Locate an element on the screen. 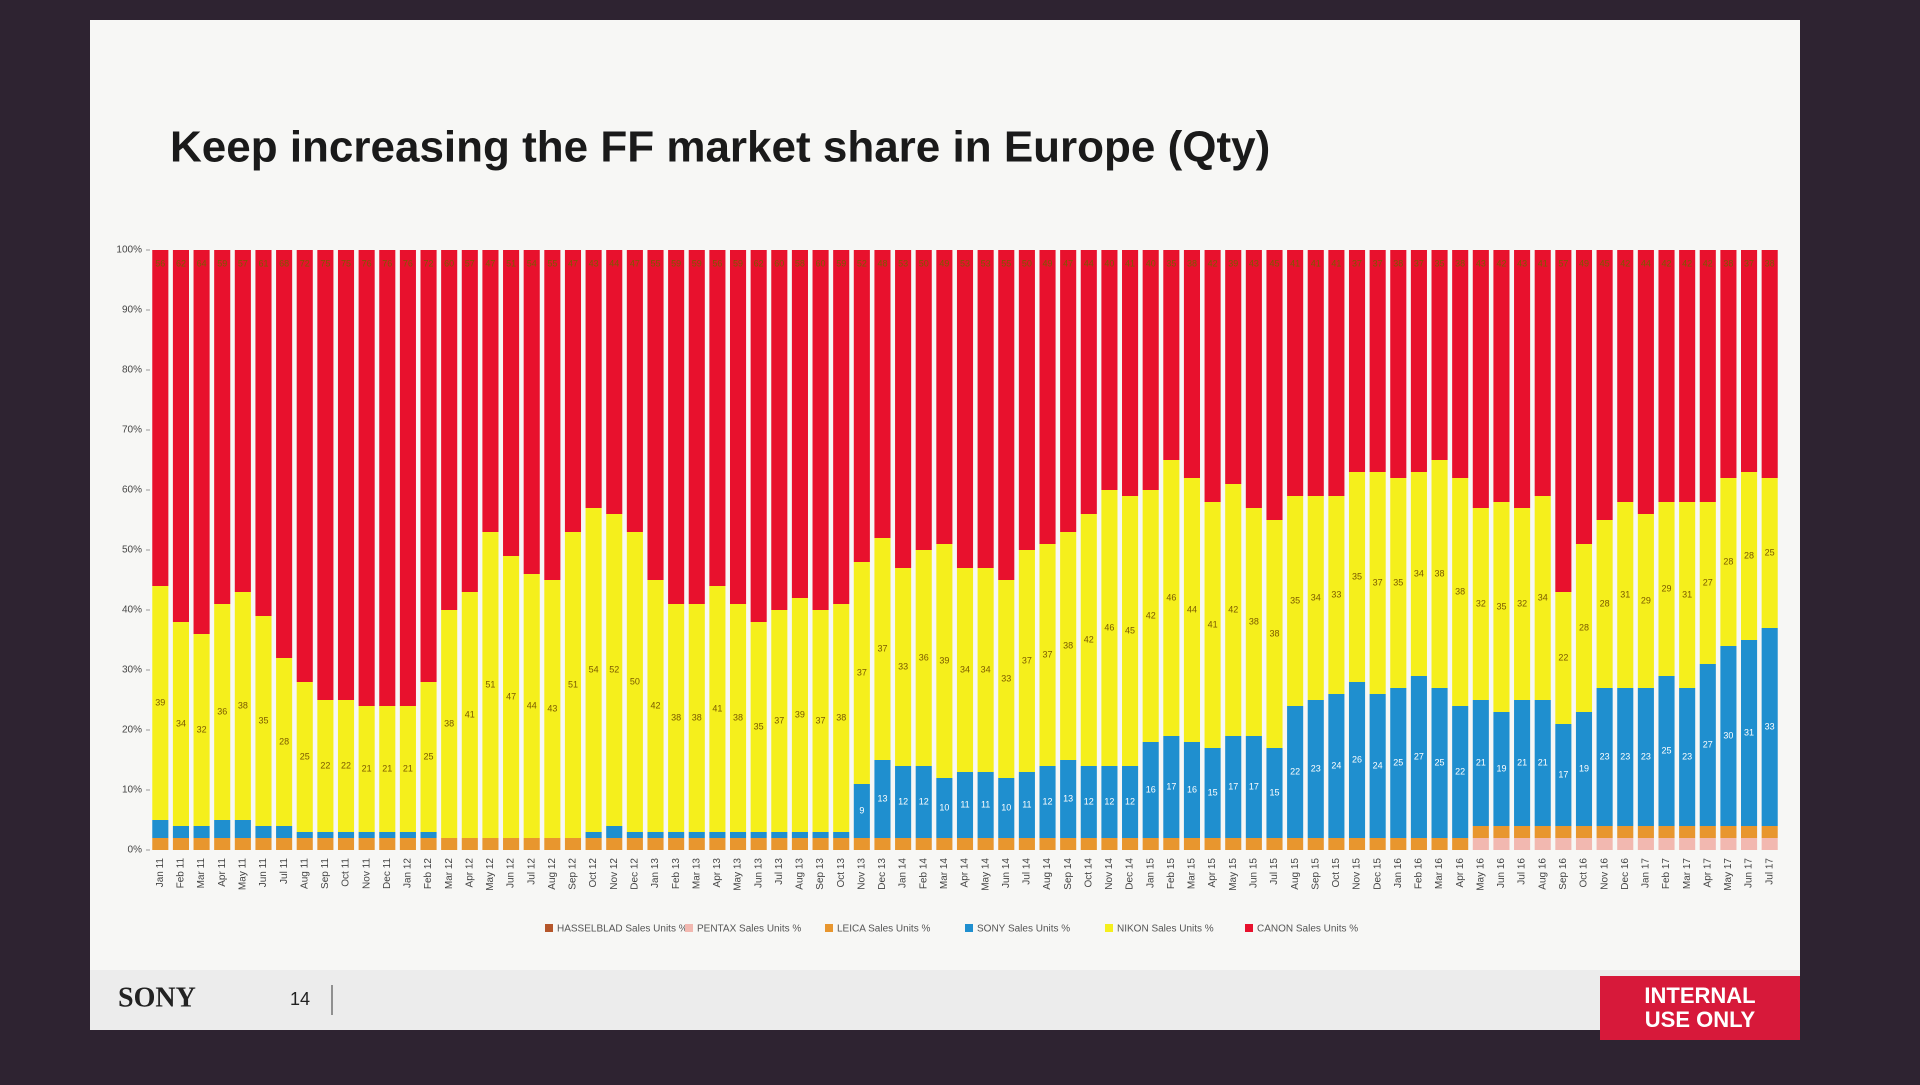 This screenshot has width=1920, height=1085. data-label: 27 is located at coordinates (1419, 756).